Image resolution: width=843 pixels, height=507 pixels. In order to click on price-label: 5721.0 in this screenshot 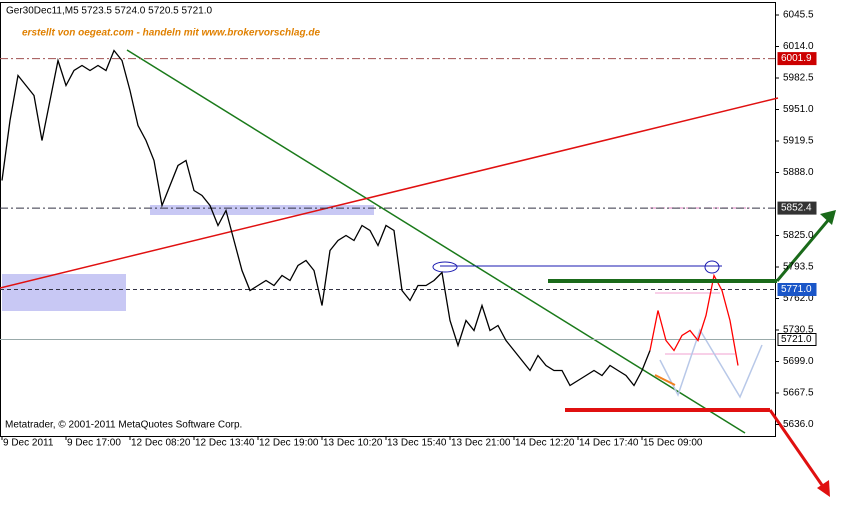, I will do `click(796, 339)`.